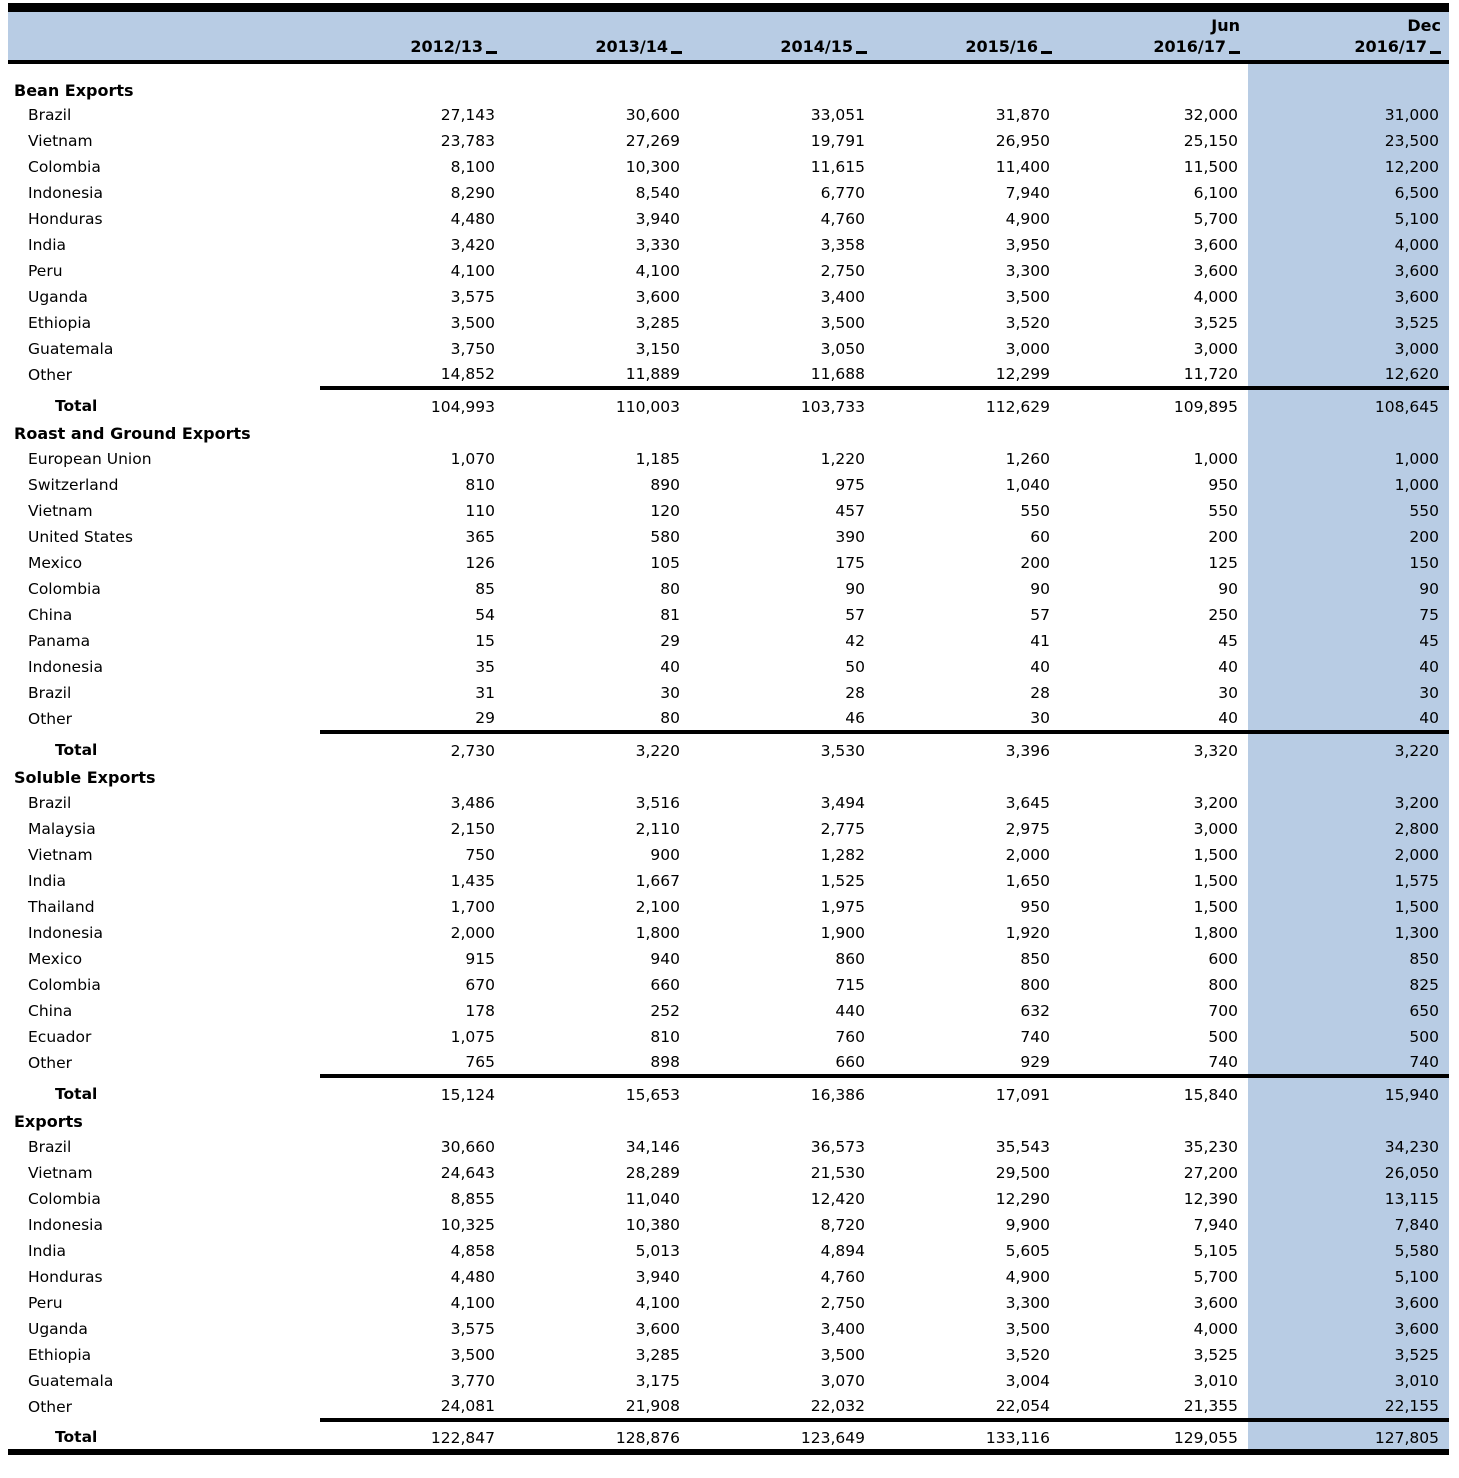 This screenshot has width=1459, height=1478. I want to click on value-cell: 34,146, so click(652, 1147).